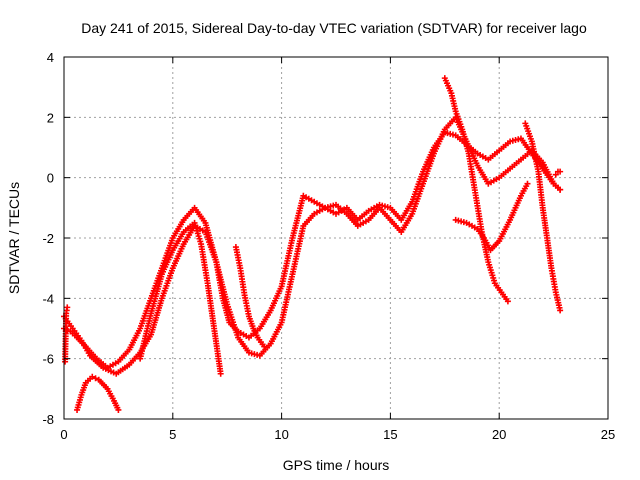 This screenshot has height=480, width=640. Describe the element at coordinates (172, 434) in the screenshot. I see `x-tick-label: 5` at that location.